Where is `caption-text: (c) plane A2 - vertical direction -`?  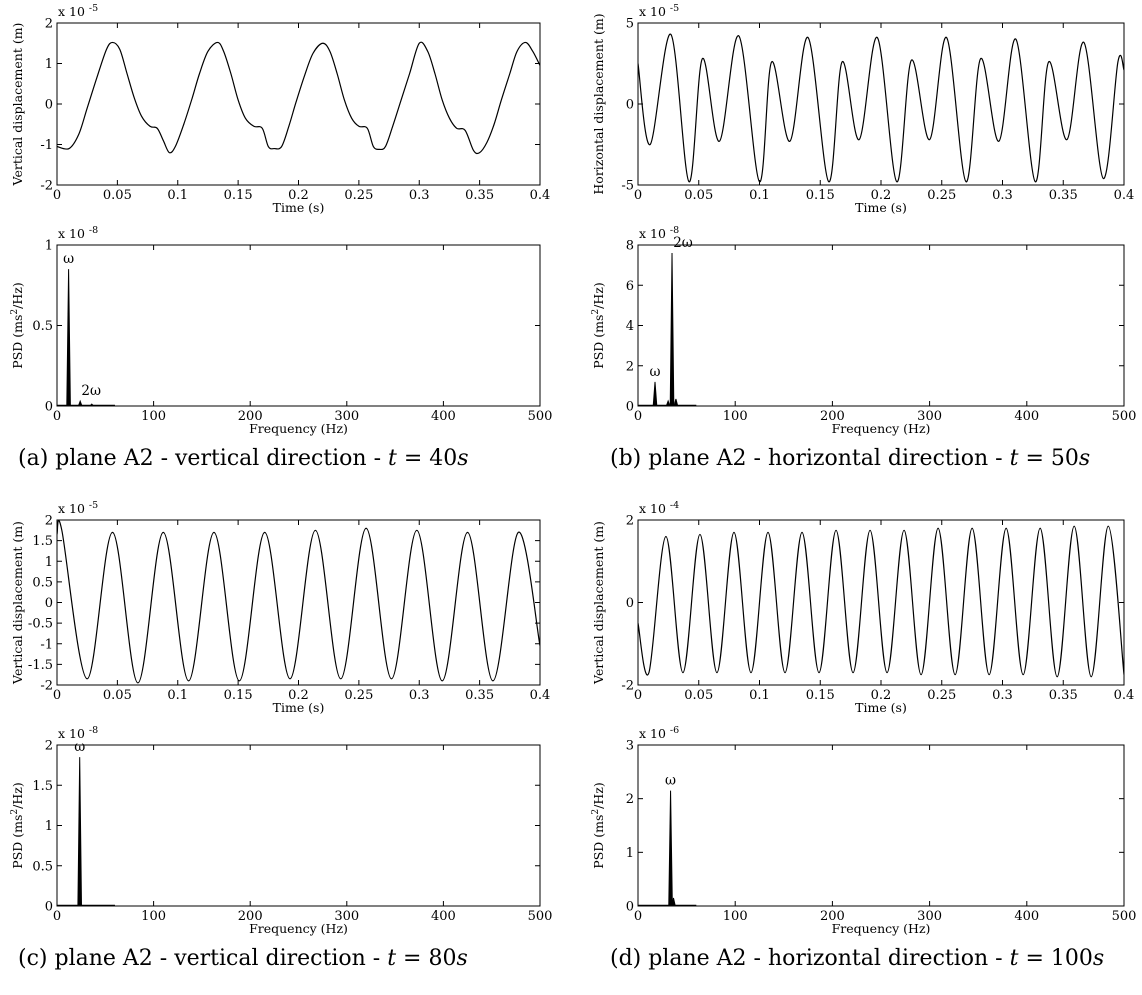 caption-text: (c) plane A2 - vertical direction - is located at coordinates (202, 958).